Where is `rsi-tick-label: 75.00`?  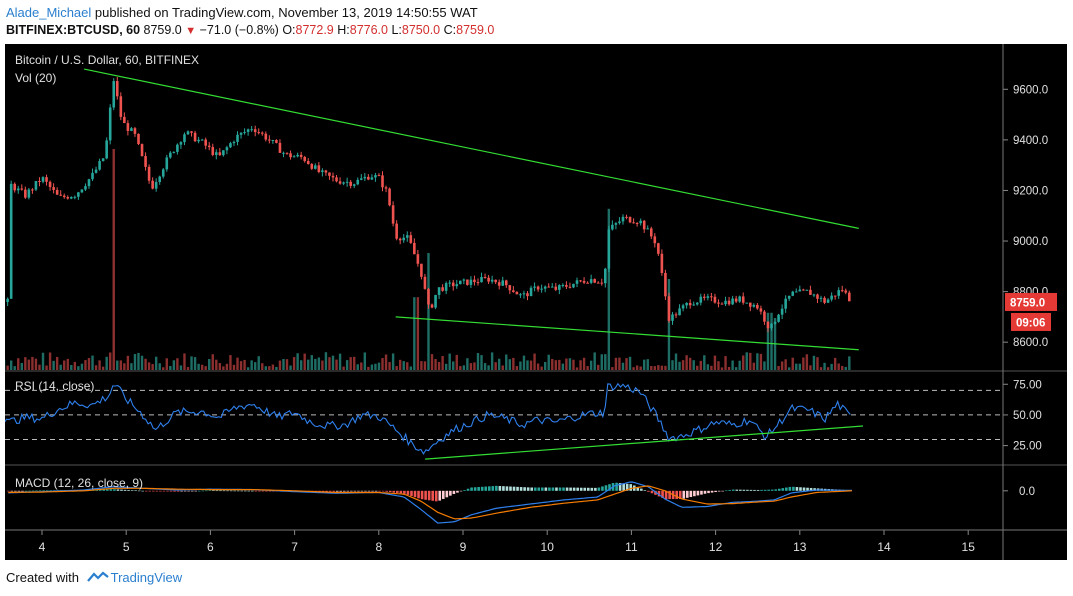
rsi-tick-label: 75.00 is located at coordinates (1027, 385).